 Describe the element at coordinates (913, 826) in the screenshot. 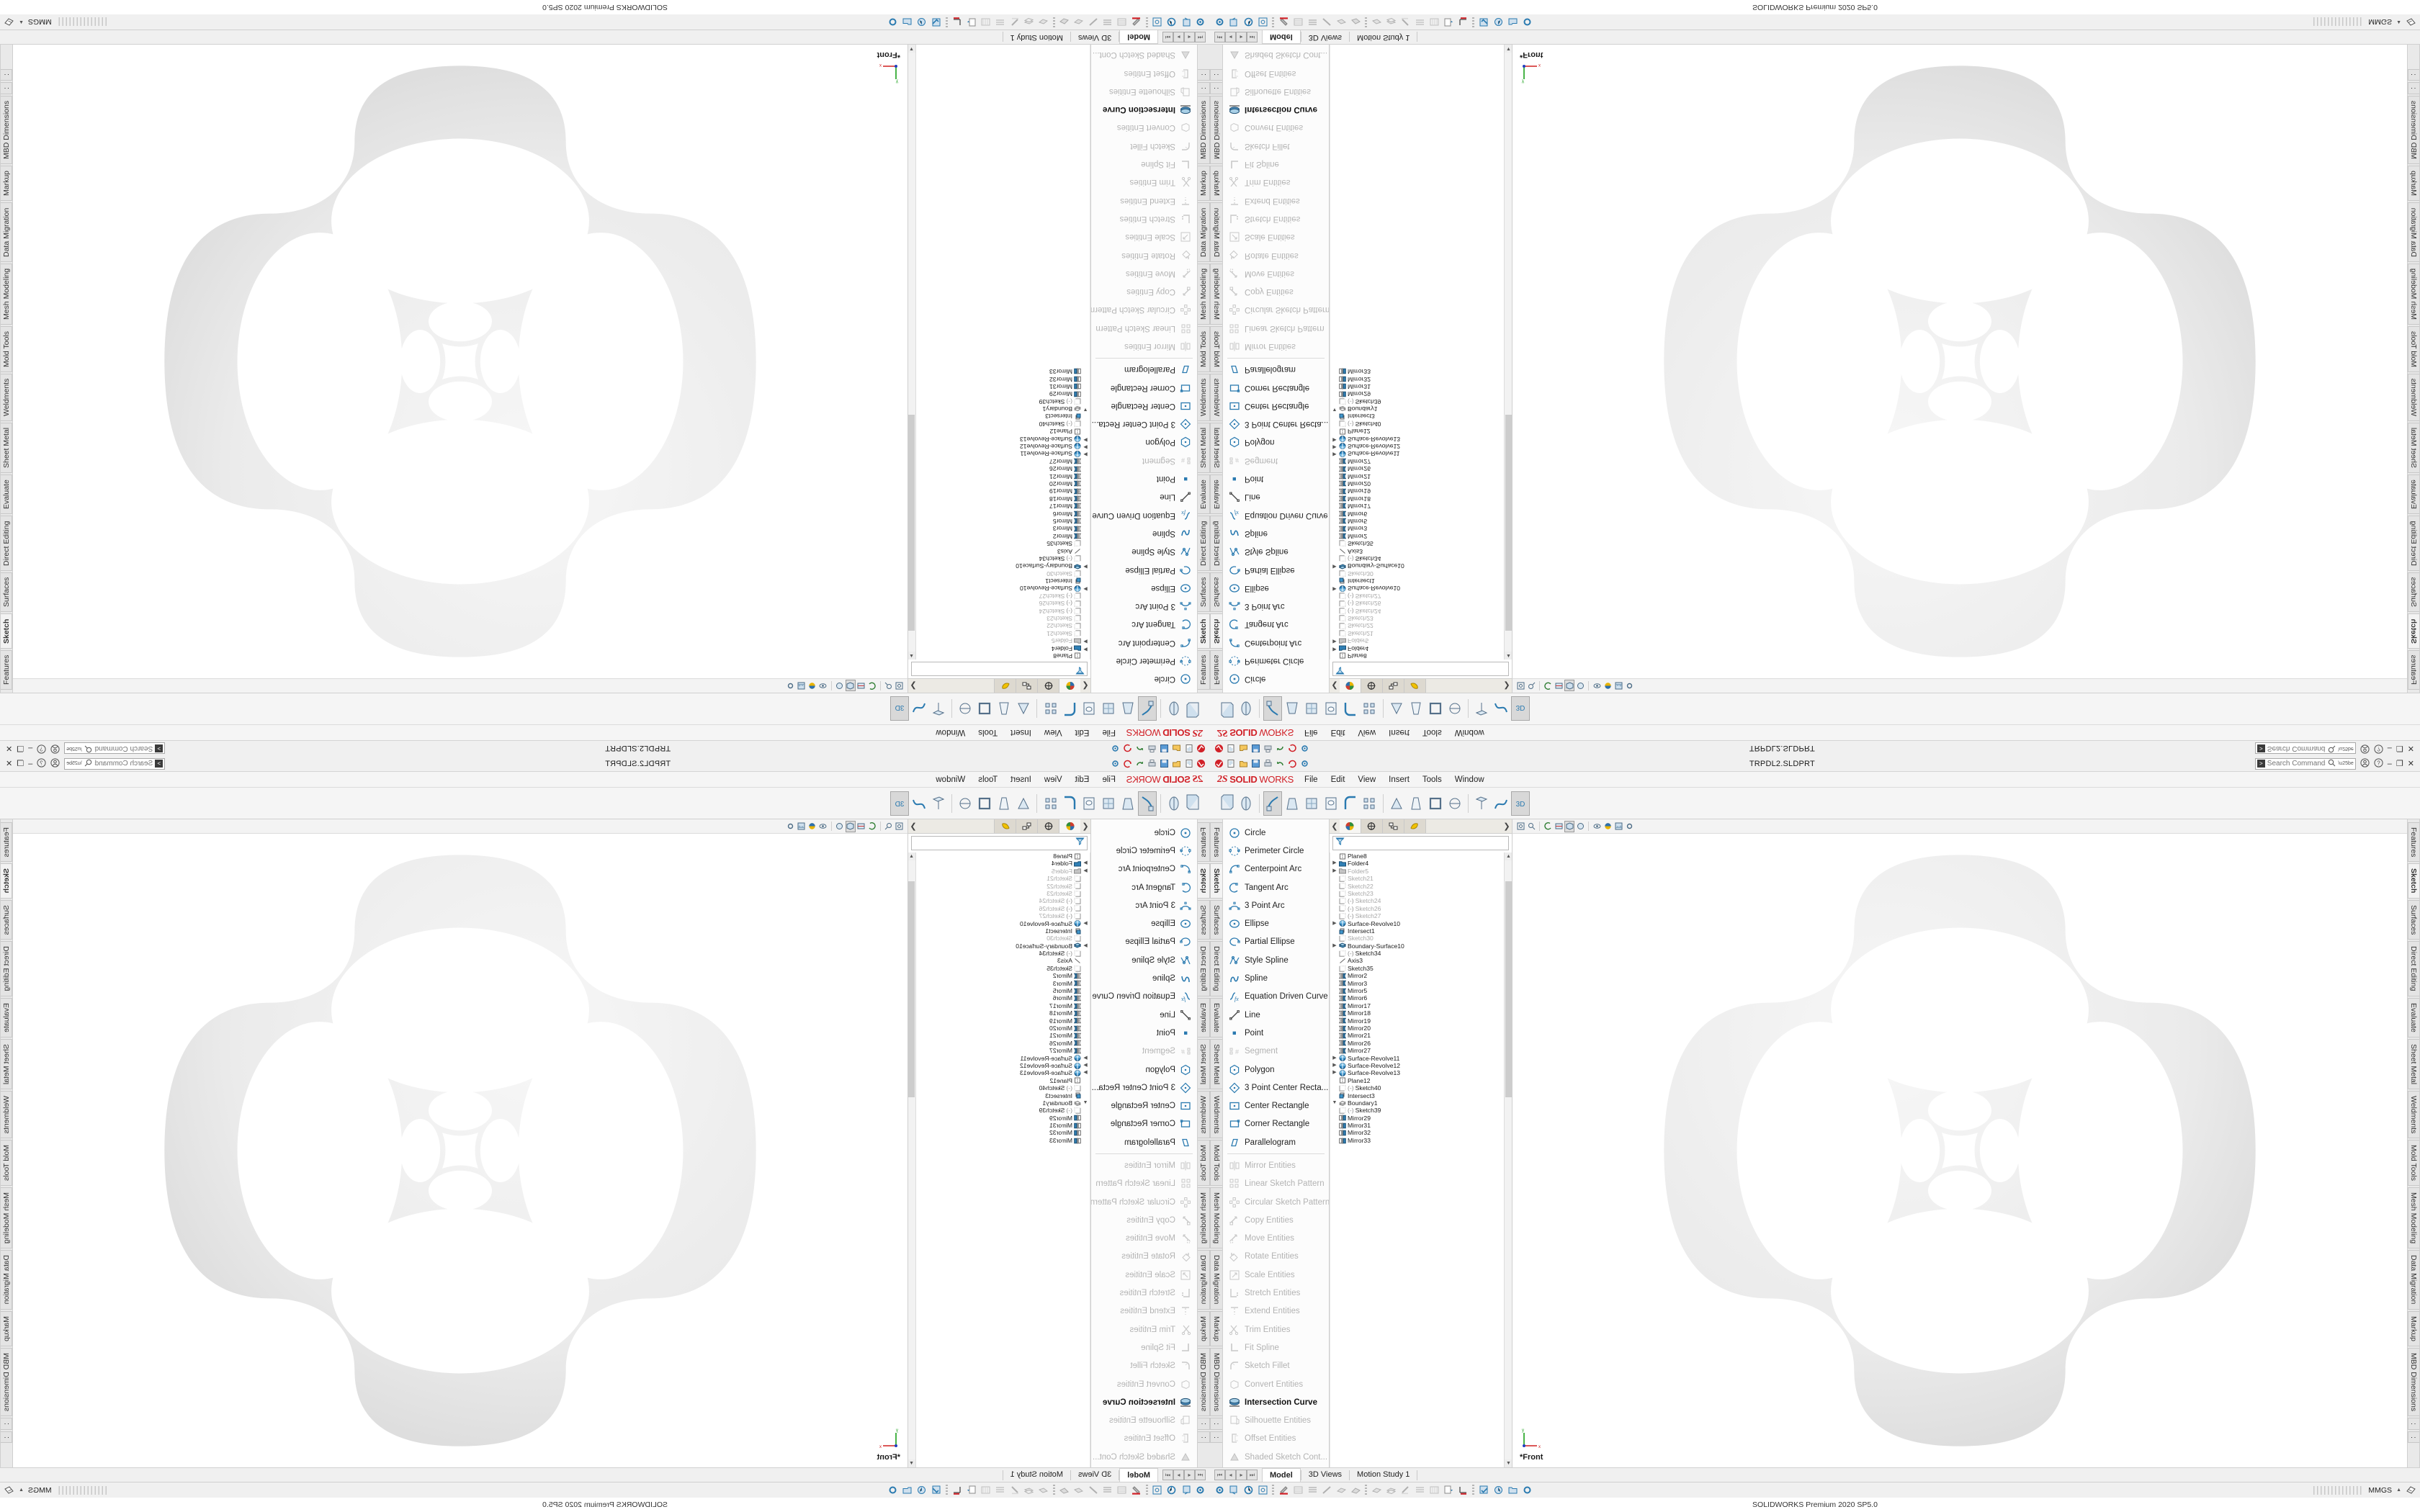

I see `tree-tabs-next-icon: ❯` at that location.